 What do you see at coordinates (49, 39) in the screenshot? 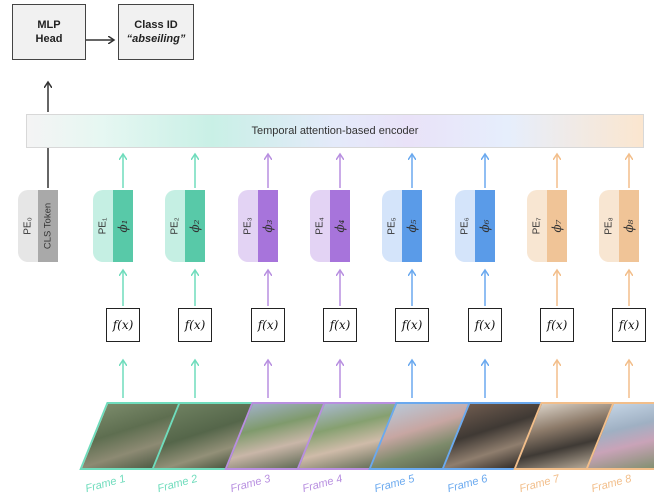
I see `mlp-head-line2: Head` at bounding box center [49, 39].